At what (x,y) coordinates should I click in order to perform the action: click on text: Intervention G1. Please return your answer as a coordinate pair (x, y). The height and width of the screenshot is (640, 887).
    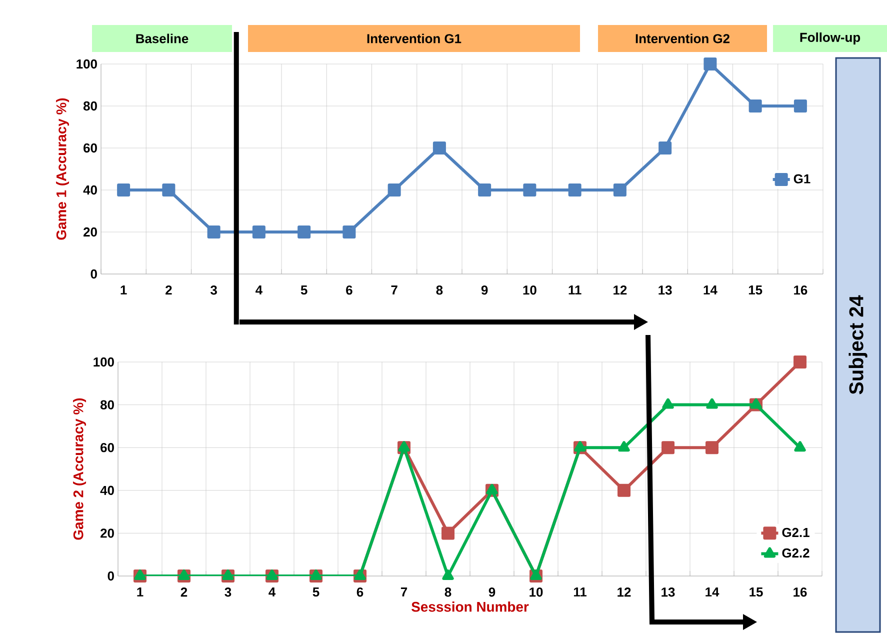
    Looking at the image, I should click on (414, 39).